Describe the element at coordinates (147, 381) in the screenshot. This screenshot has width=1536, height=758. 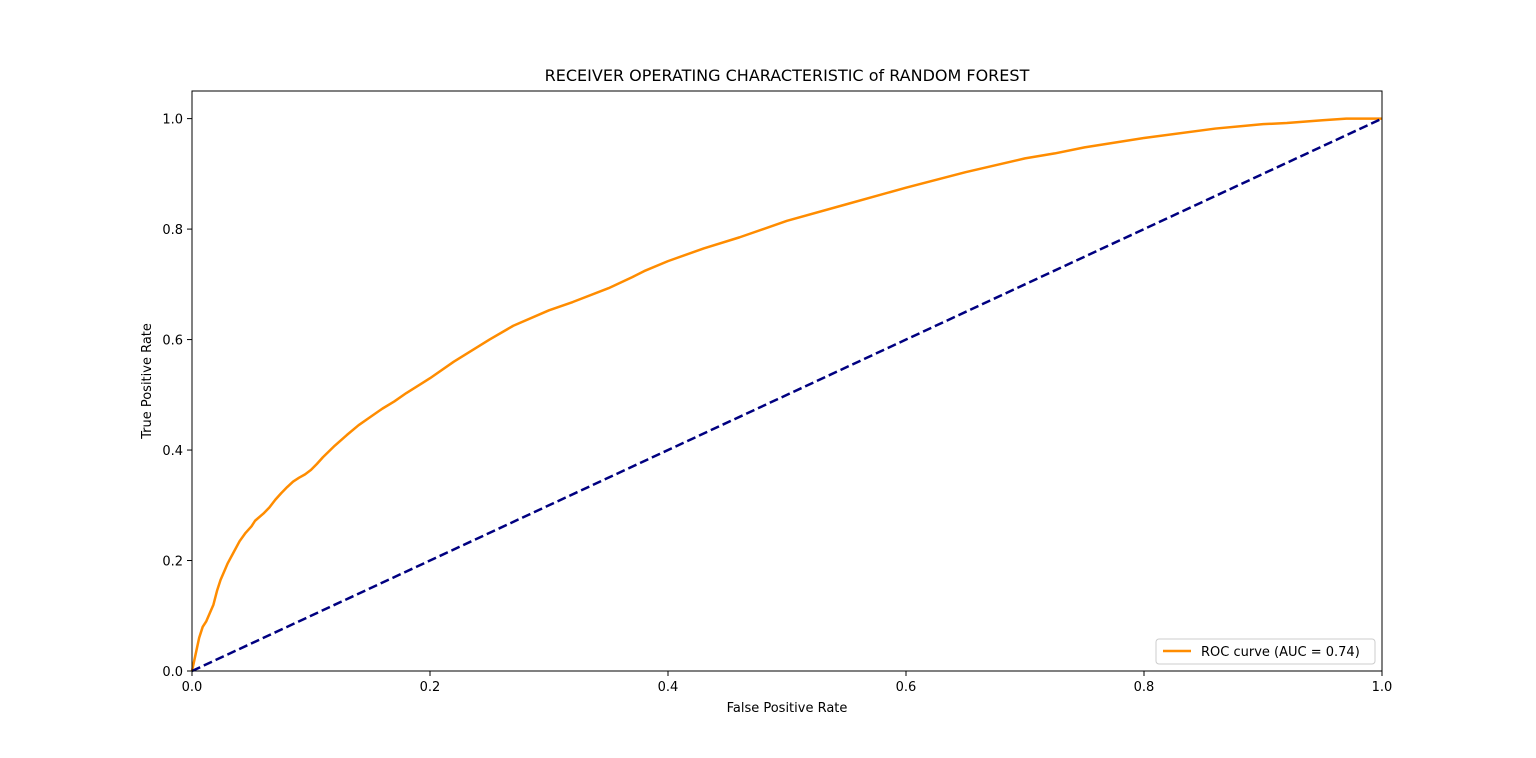
I see `y-axis-label: True Positive Rate` at that location.